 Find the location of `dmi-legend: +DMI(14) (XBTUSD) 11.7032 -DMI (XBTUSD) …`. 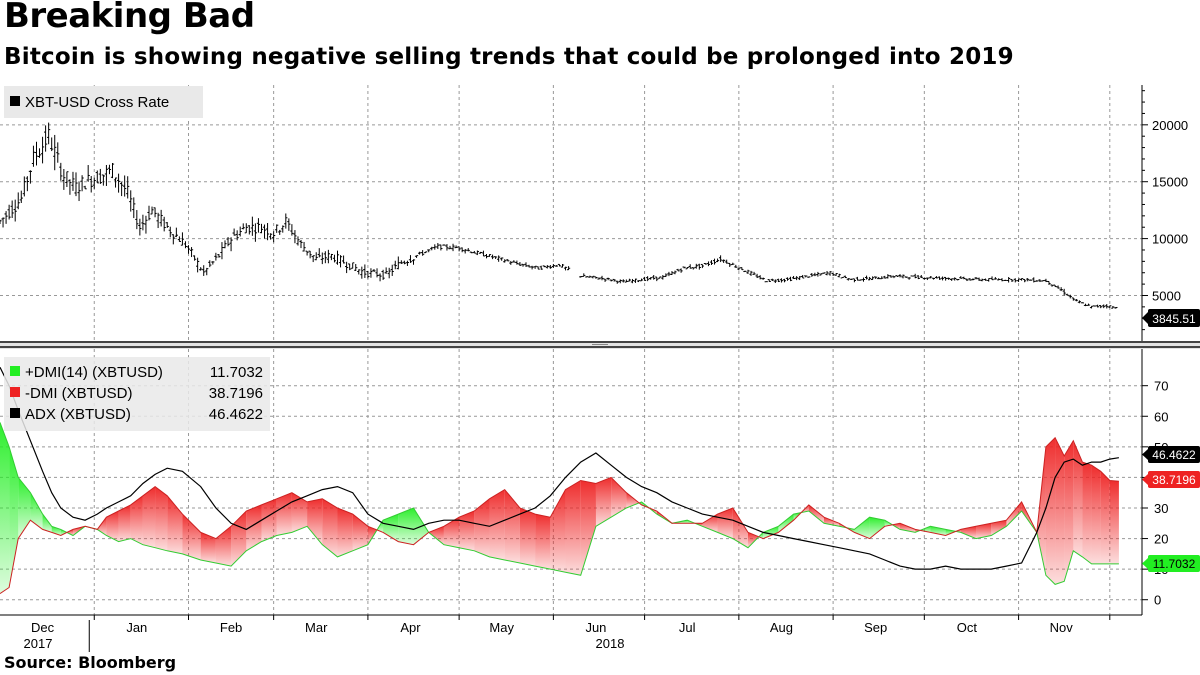

dmi-legend: +DMI(14) (XBTUSD) 11.7032 -DMI (XBTUSD) … is located at coordinates (137, 394).